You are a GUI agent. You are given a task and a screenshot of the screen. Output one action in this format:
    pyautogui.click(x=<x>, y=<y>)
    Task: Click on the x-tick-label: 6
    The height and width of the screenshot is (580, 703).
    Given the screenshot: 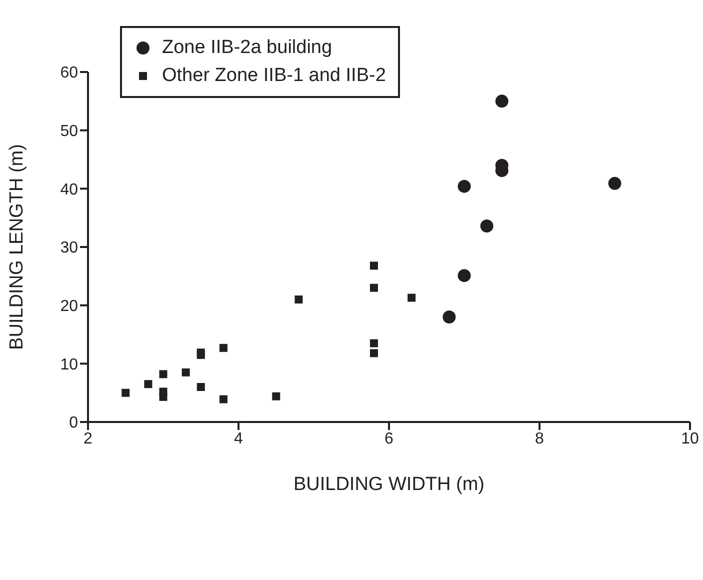 What is the action you would take?
    pyautogui.click(x=389, y=439)
    